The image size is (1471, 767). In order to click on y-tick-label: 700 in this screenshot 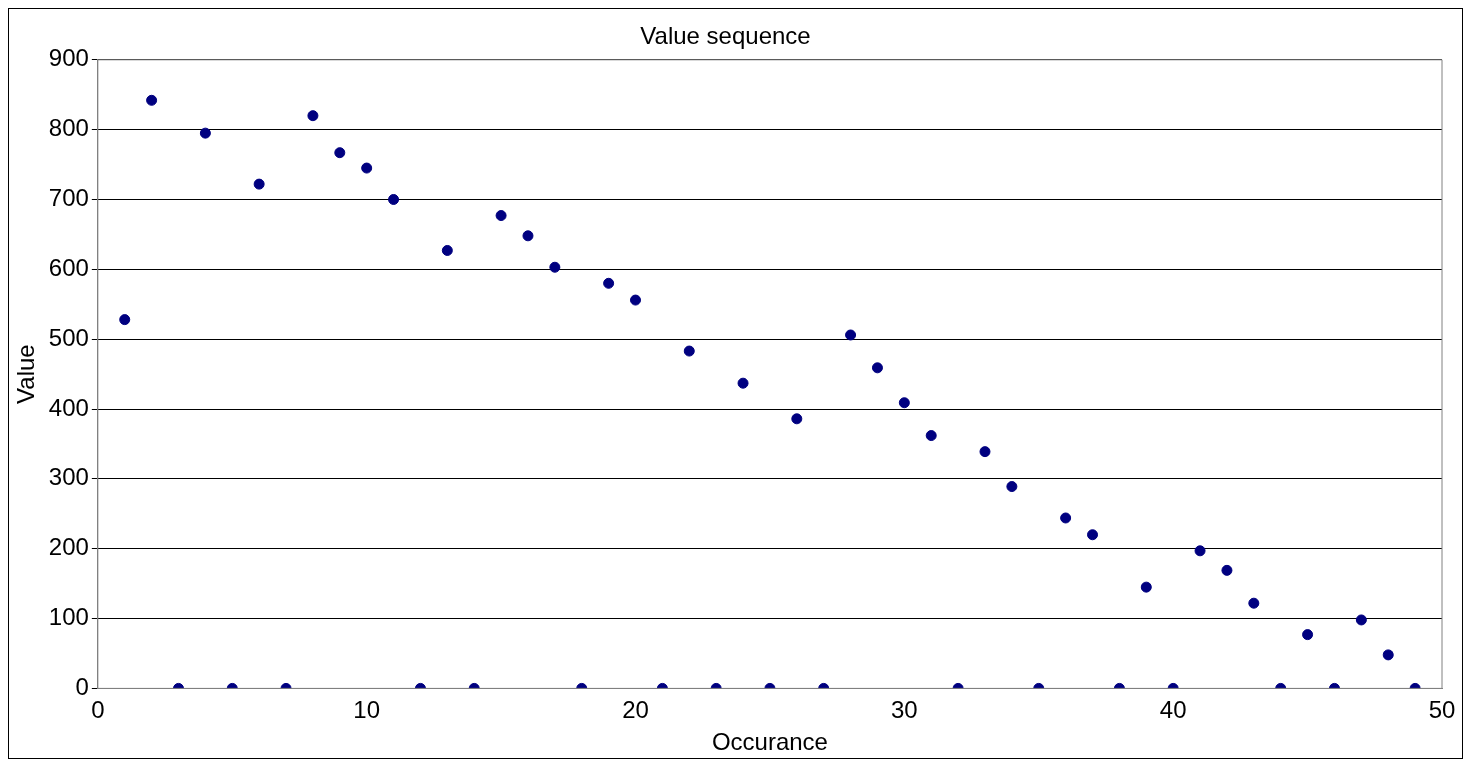, I will do `click(68, 198)`.